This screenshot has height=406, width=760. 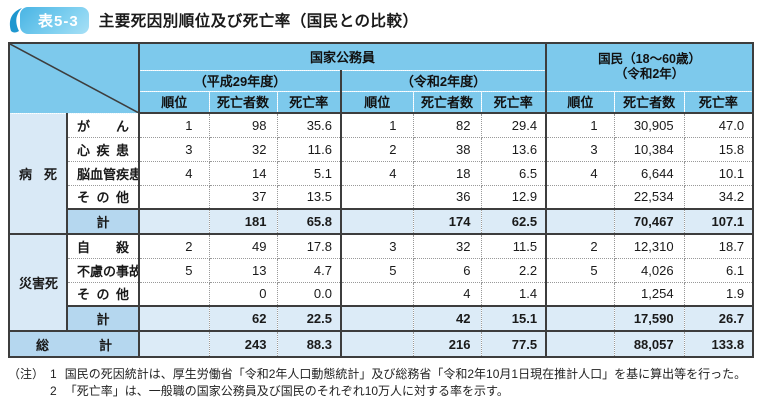 I want to click on group-label-saigaishi: 災害死, so click(x=38, y=282).